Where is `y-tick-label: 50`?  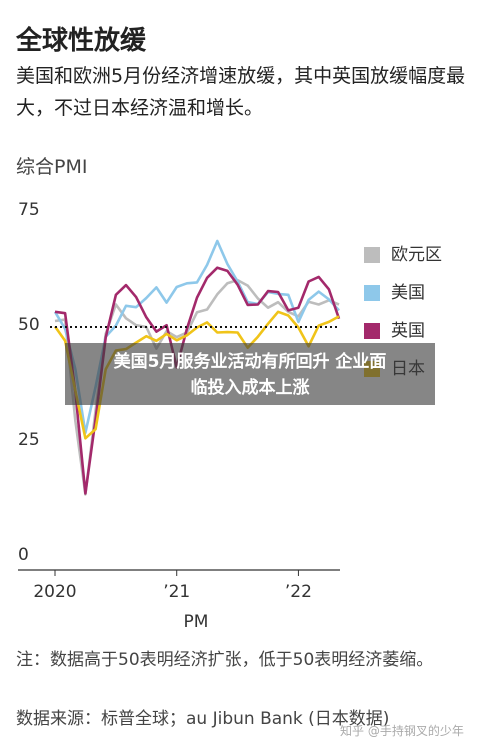
y-tick-label: 50 is located at coordinates (29, 325).